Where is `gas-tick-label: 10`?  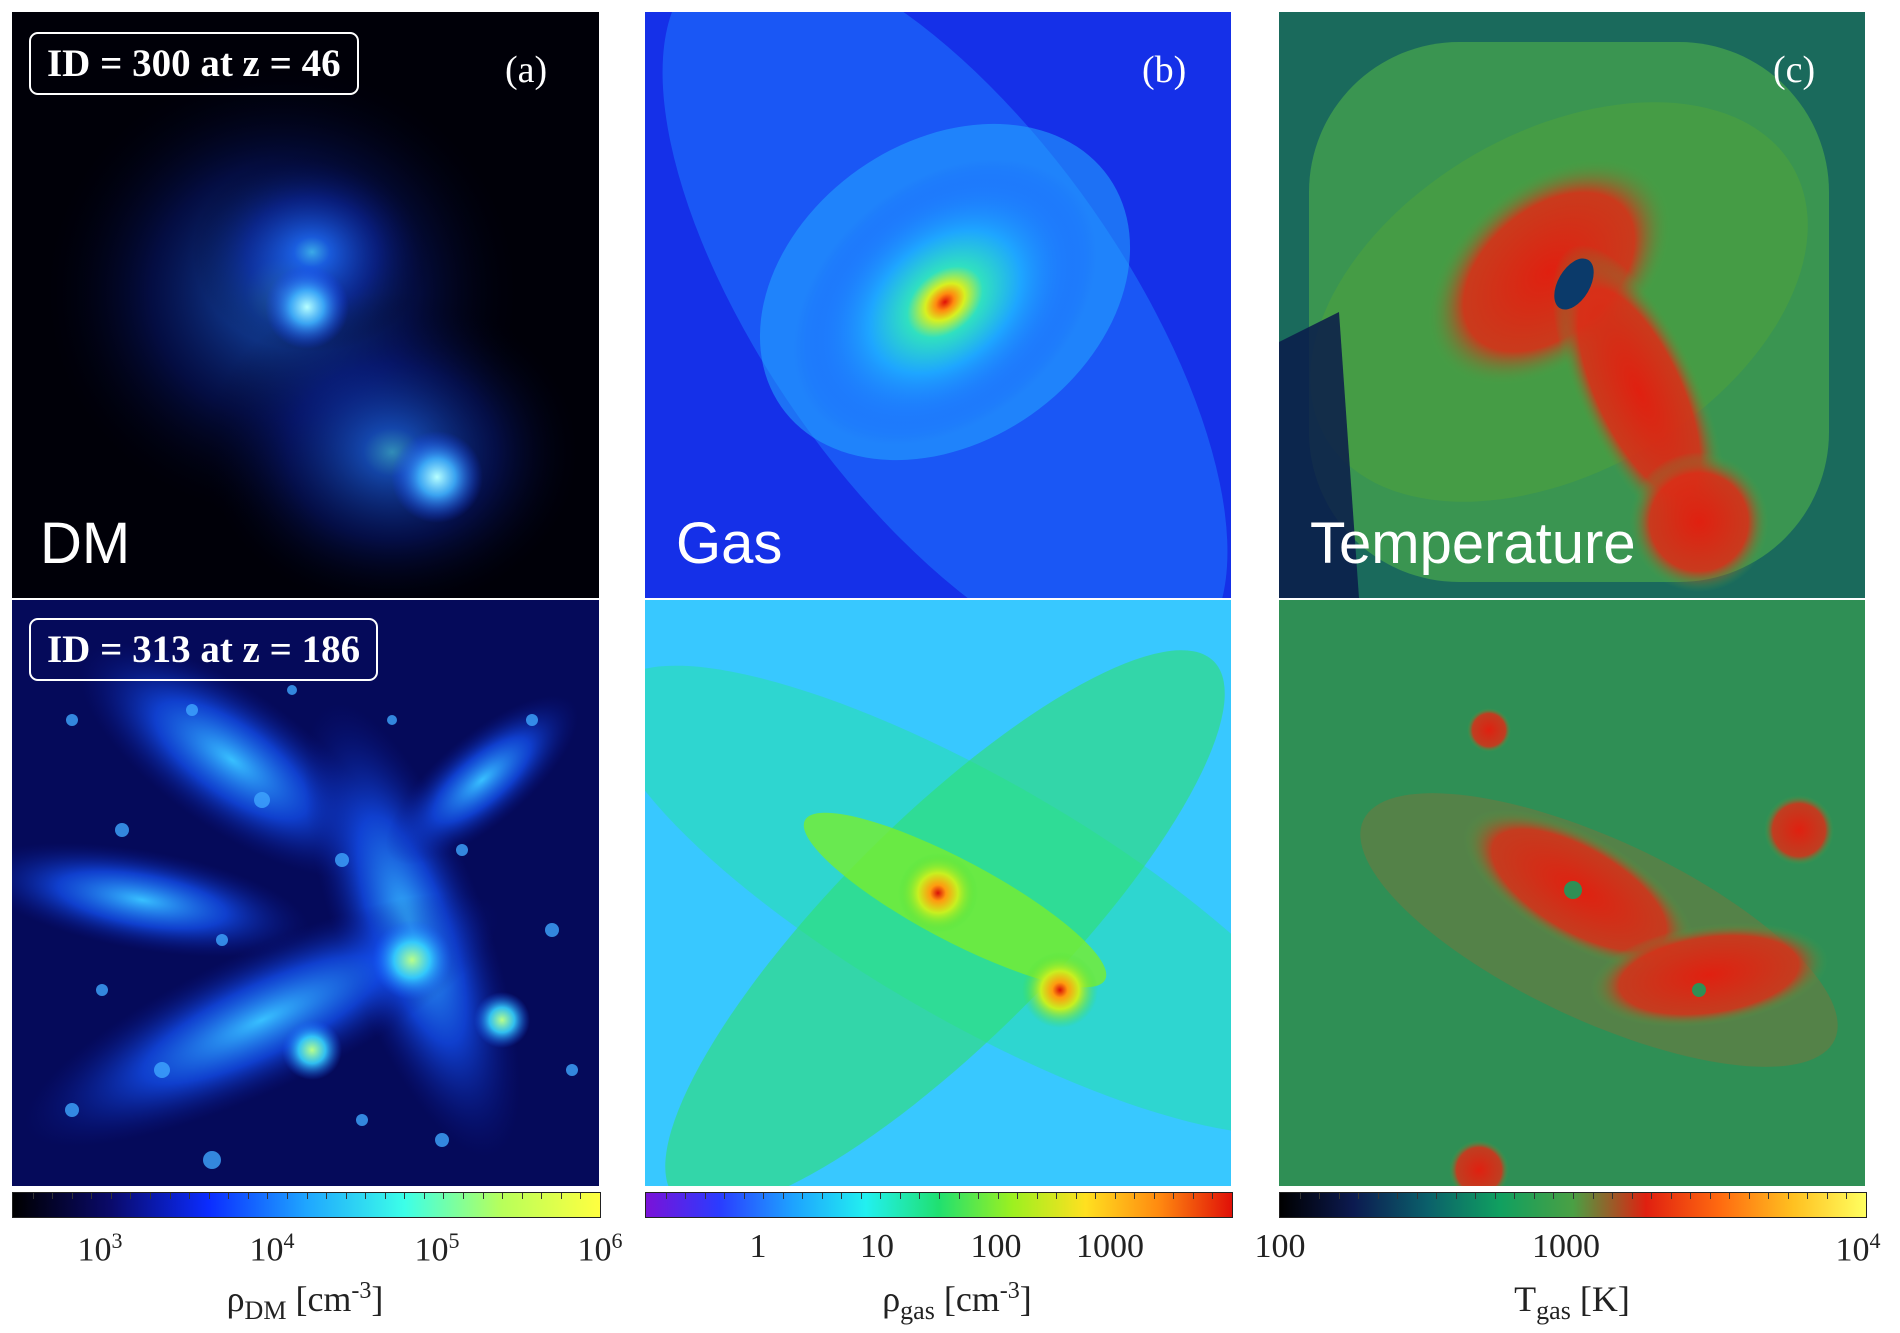
gas-tick-label: 10 is located at coordinates (877, 1246).